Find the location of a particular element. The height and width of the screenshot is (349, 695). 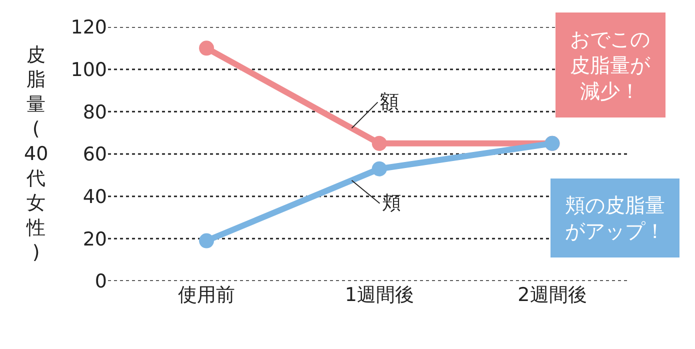

annotation: おでこの皮脂量が減少！ is located at coordinates (610, 65).